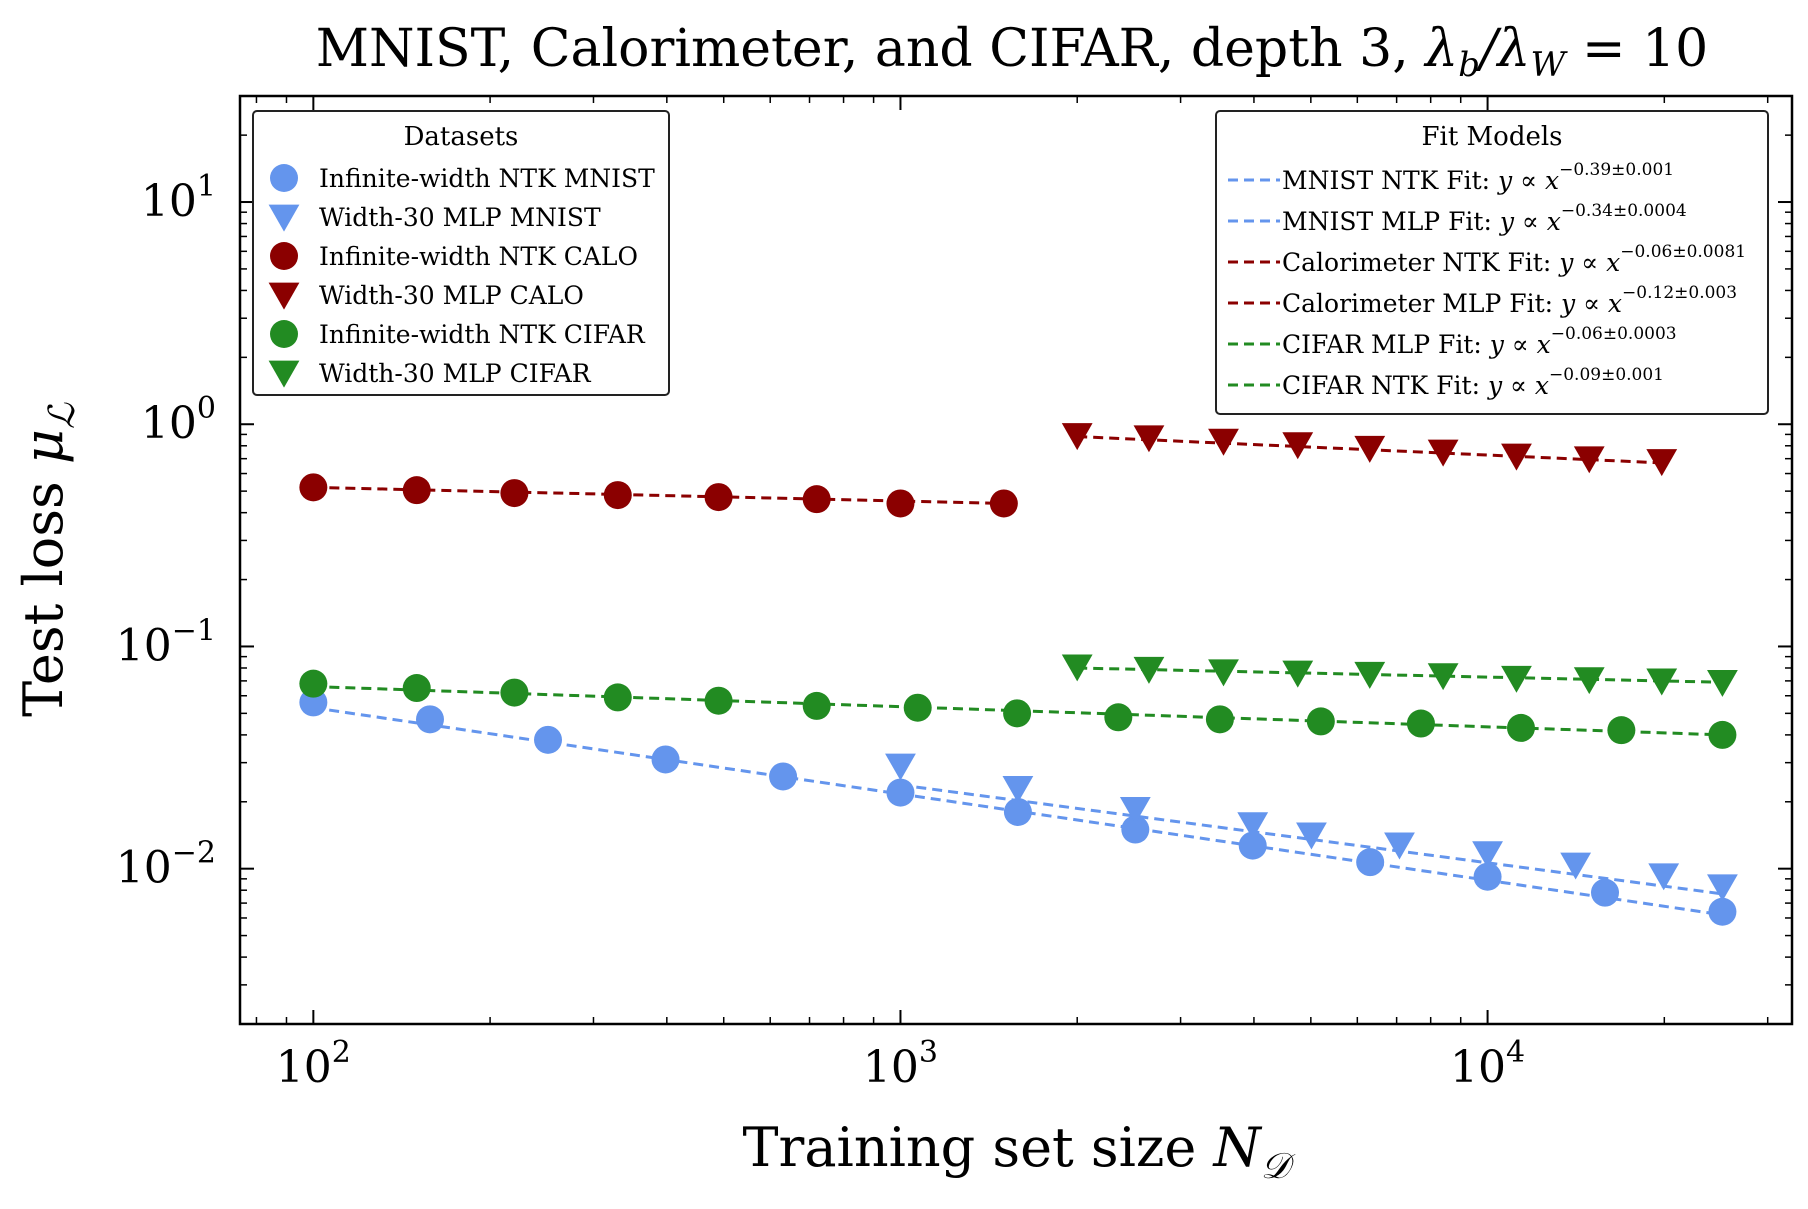 The width and height of the screenshot is (1808, 1209). I want to click on y-tick-label: 10¹, so click(178, 198).